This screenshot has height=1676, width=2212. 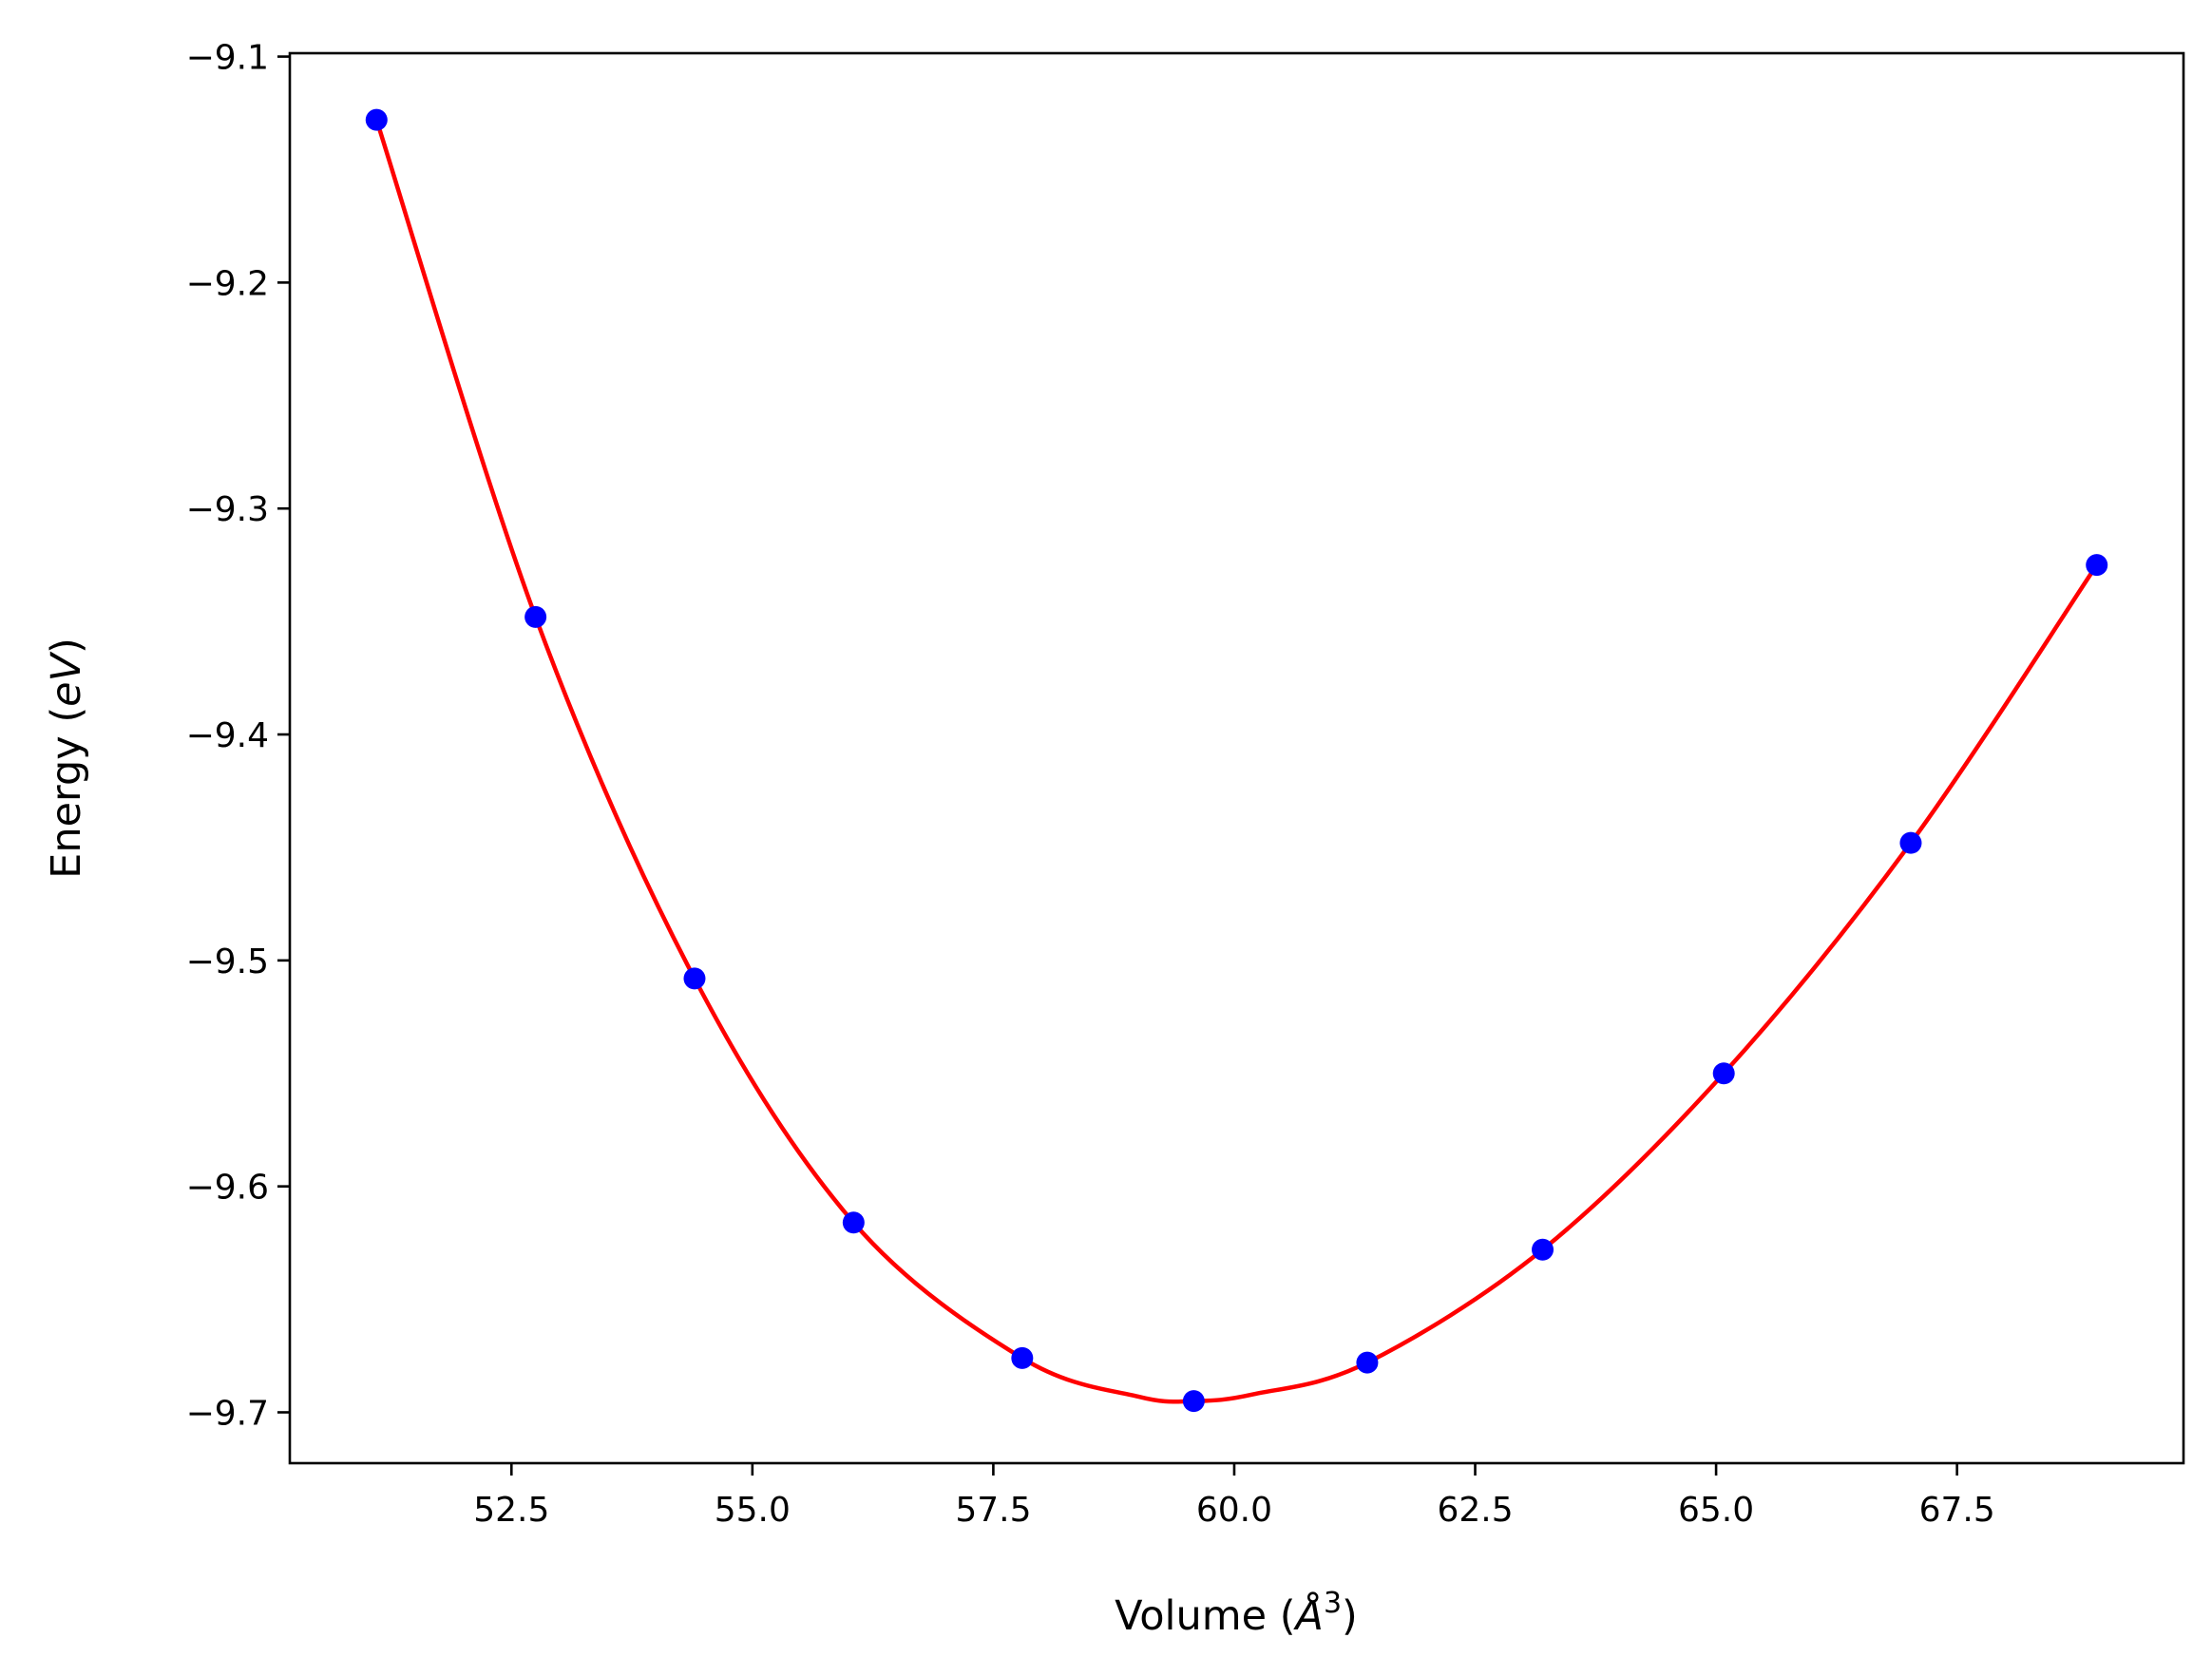 I want to click on x-axis-label: Volume (Å3), so click(x=1236, y=1613).